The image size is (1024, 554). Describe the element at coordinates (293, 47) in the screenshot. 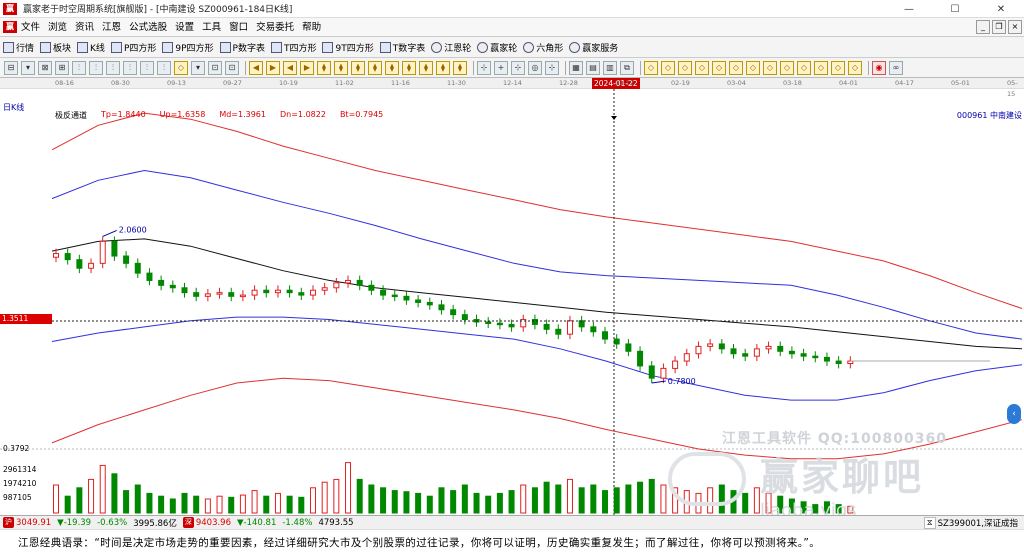

I see `toolbar-button: T四方形` at that location.